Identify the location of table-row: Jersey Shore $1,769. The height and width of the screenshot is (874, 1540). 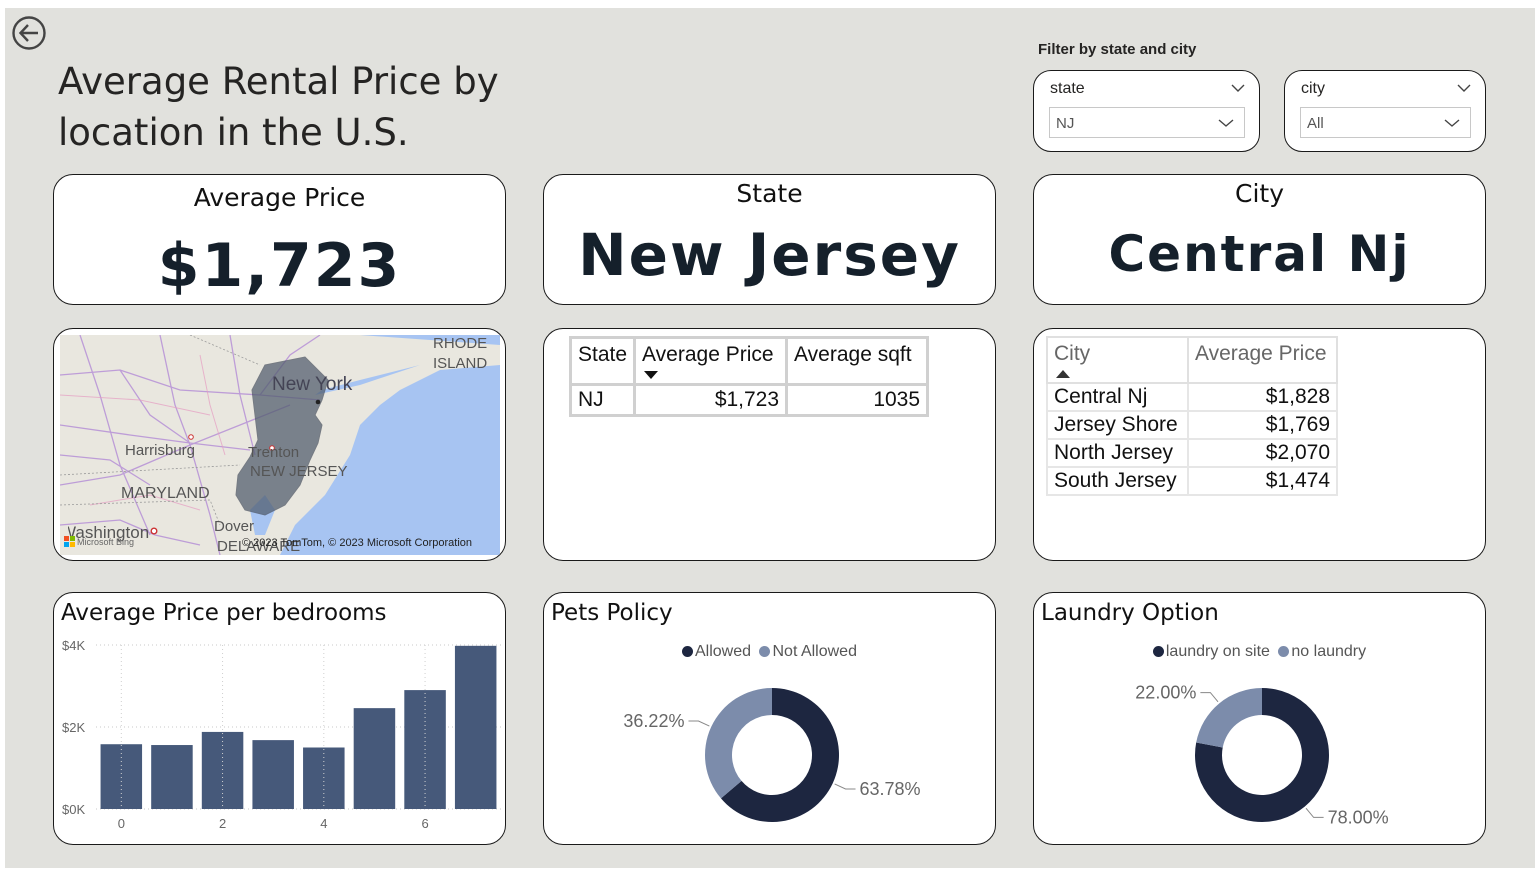
(1192, 425).